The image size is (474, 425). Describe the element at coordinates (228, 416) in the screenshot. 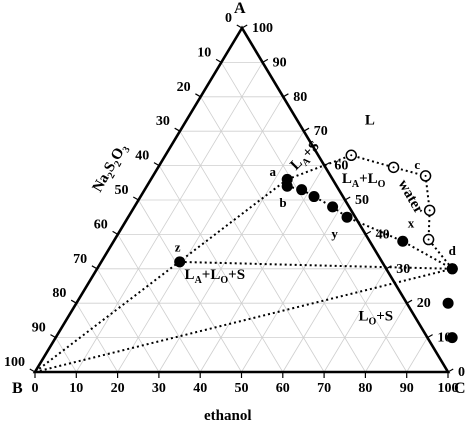

I see `axis-title-bottom: ethanol` at that location.